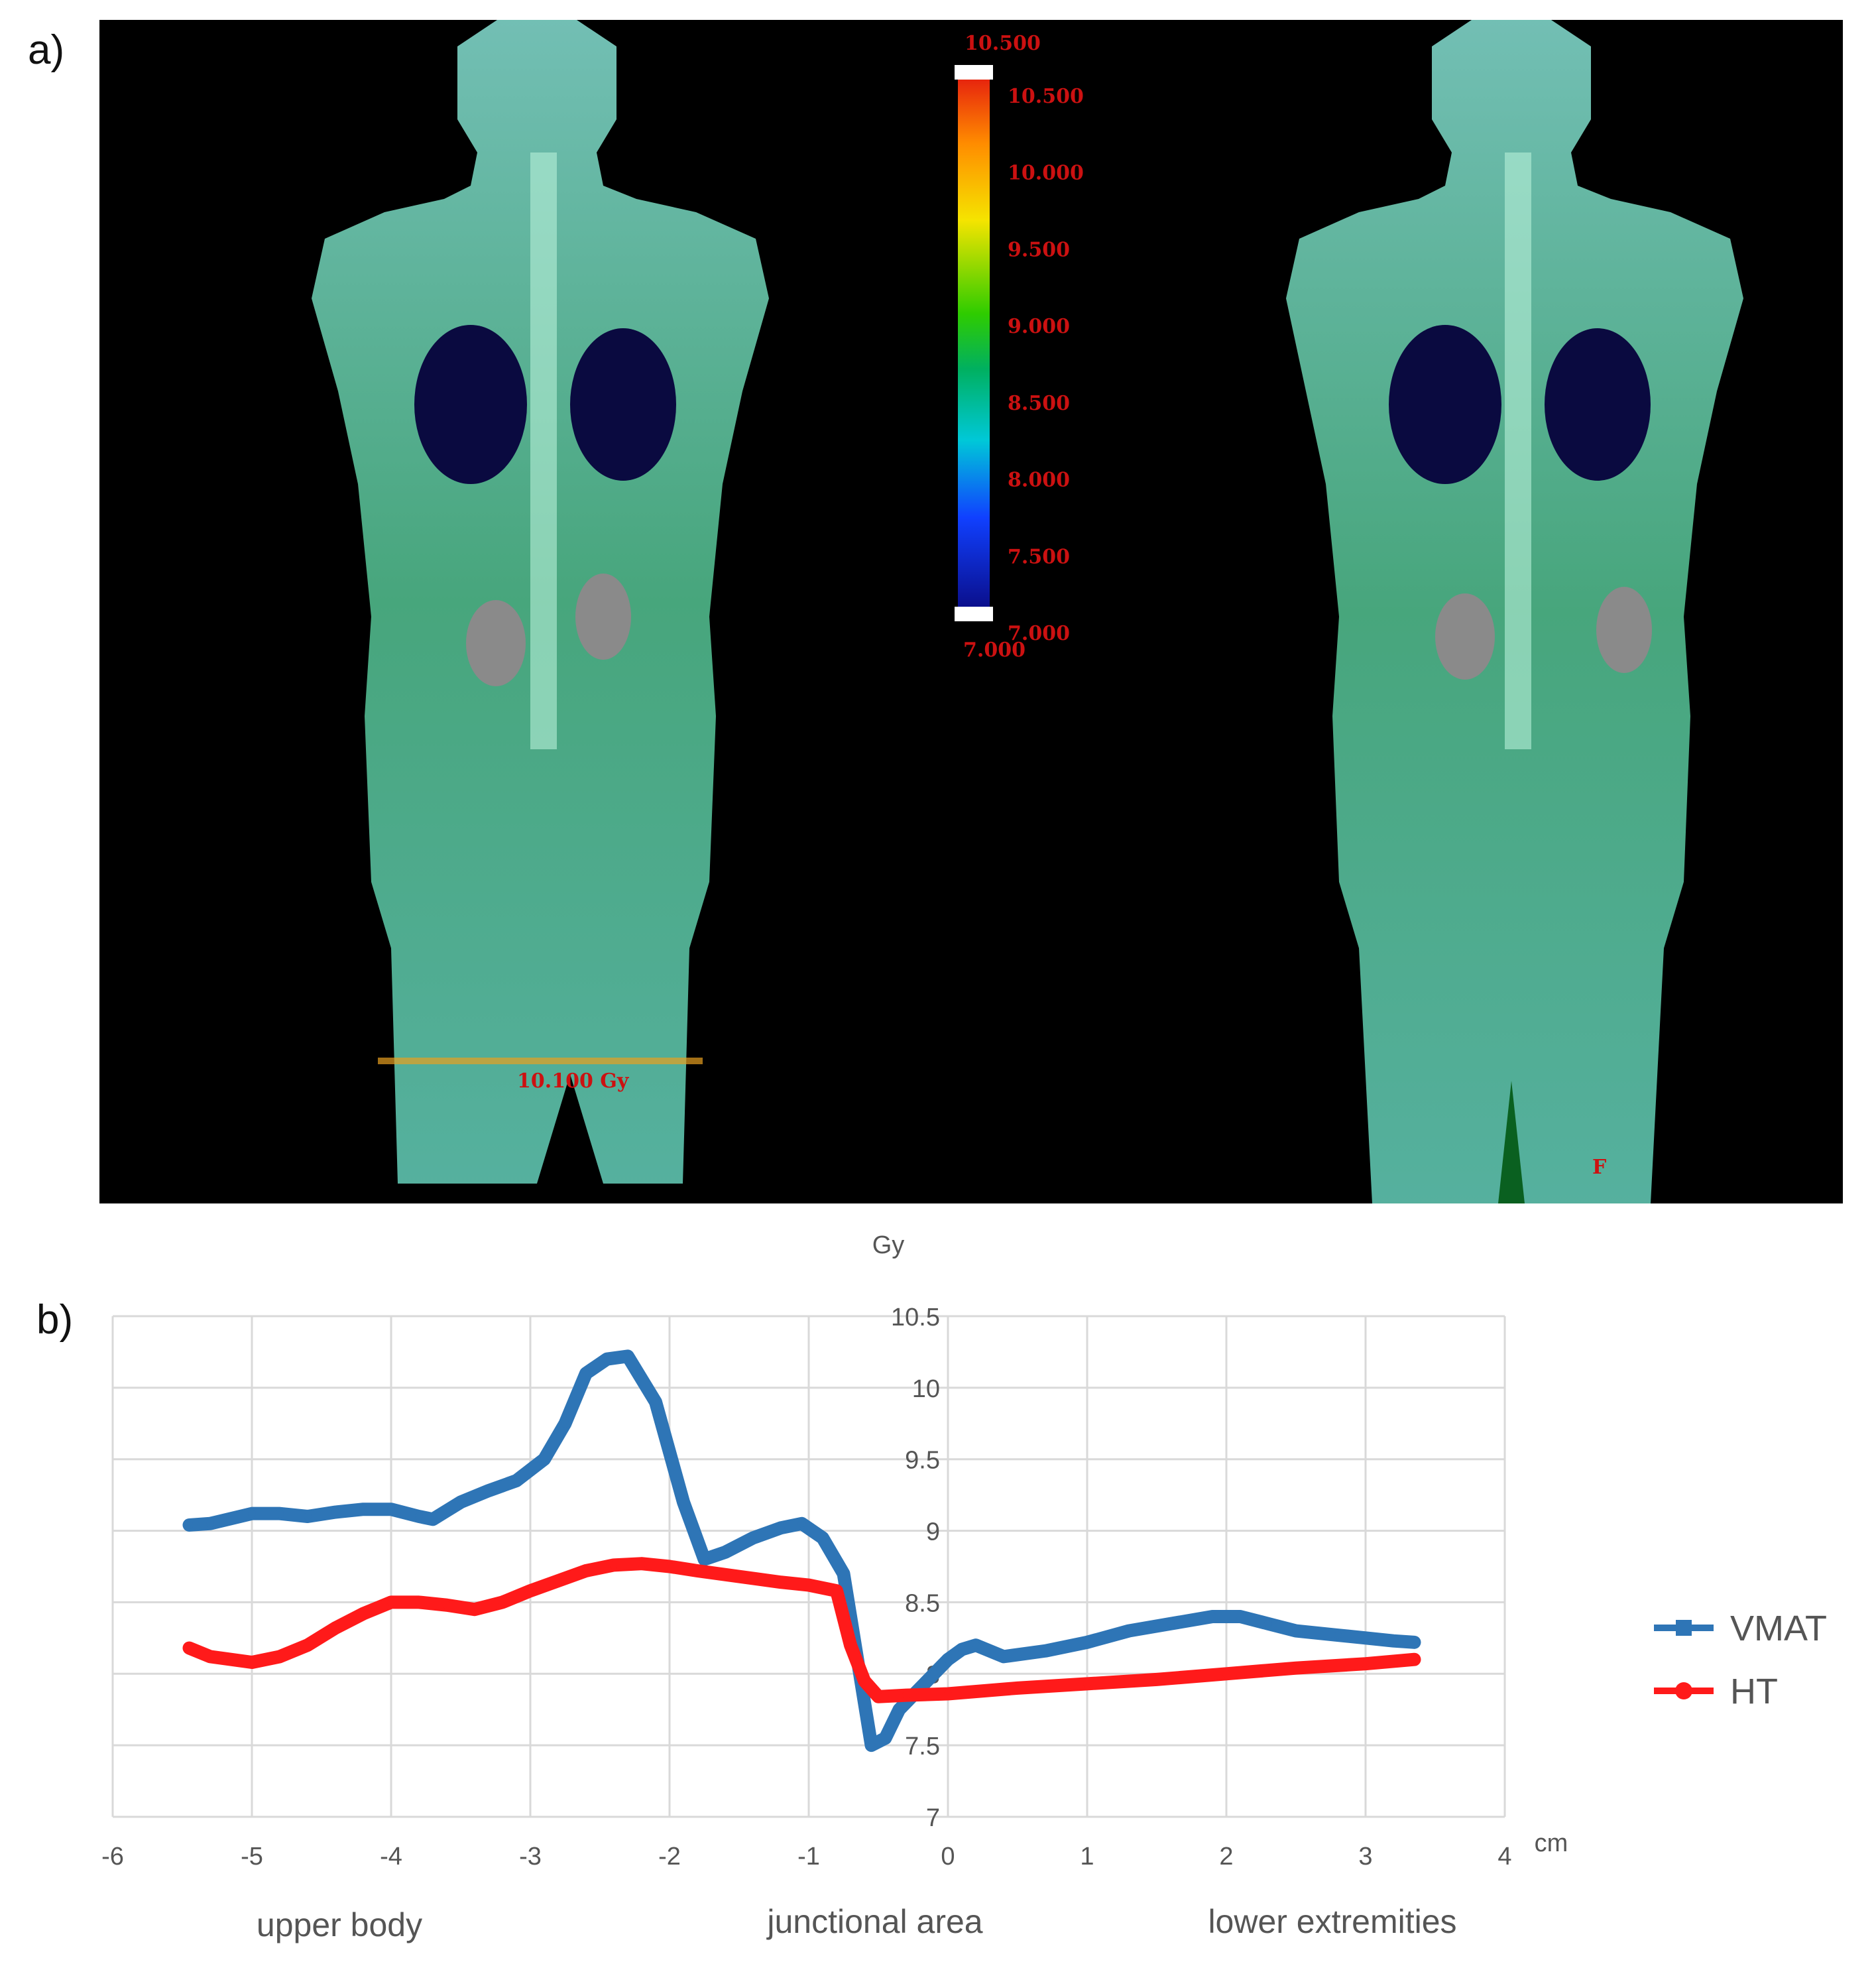 Image resolution: width=1876 pixels, height=1966 pixels. I want to click on legend-marker-ht, so click(1683, 1690).